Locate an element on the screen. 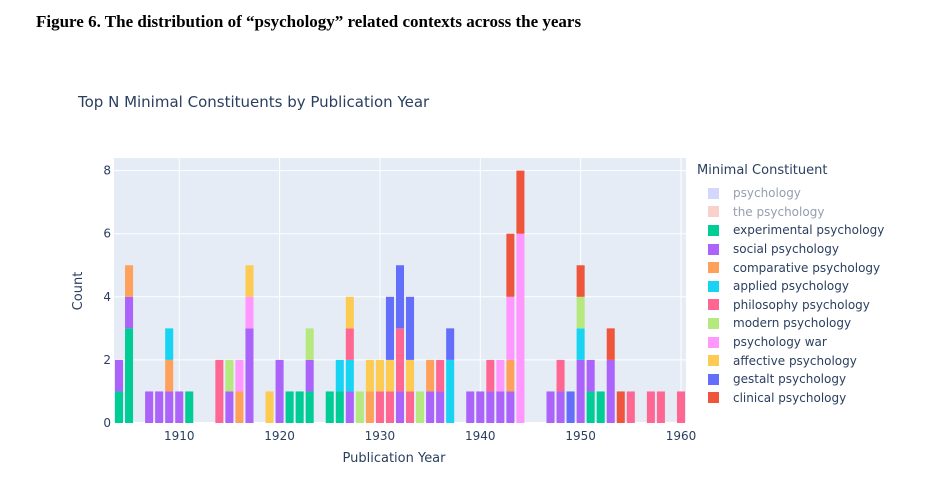  legend-item: psychology war is located at coordinates (790, 342).